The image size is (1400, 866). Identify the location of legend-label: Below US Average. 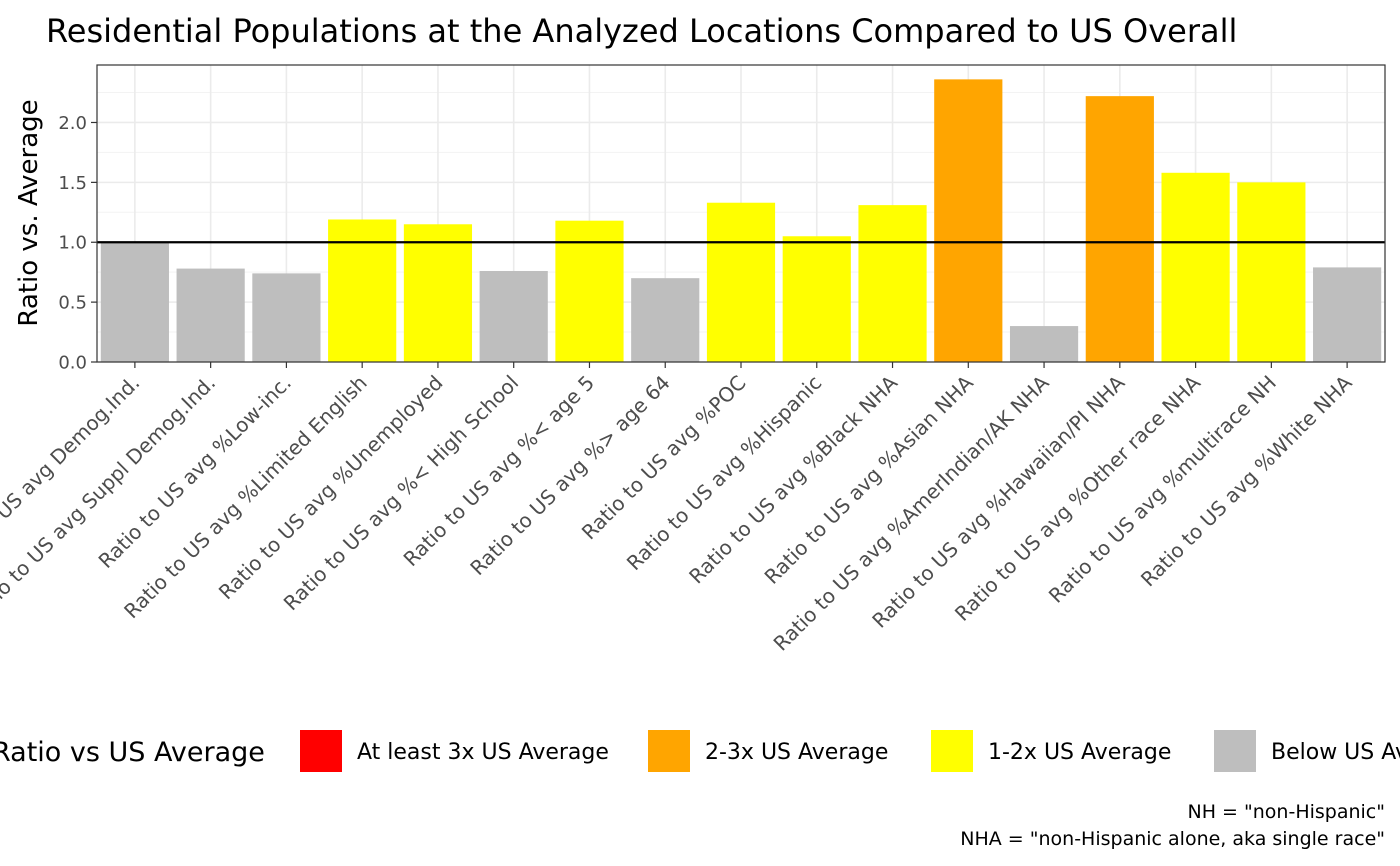
(1335, 752).